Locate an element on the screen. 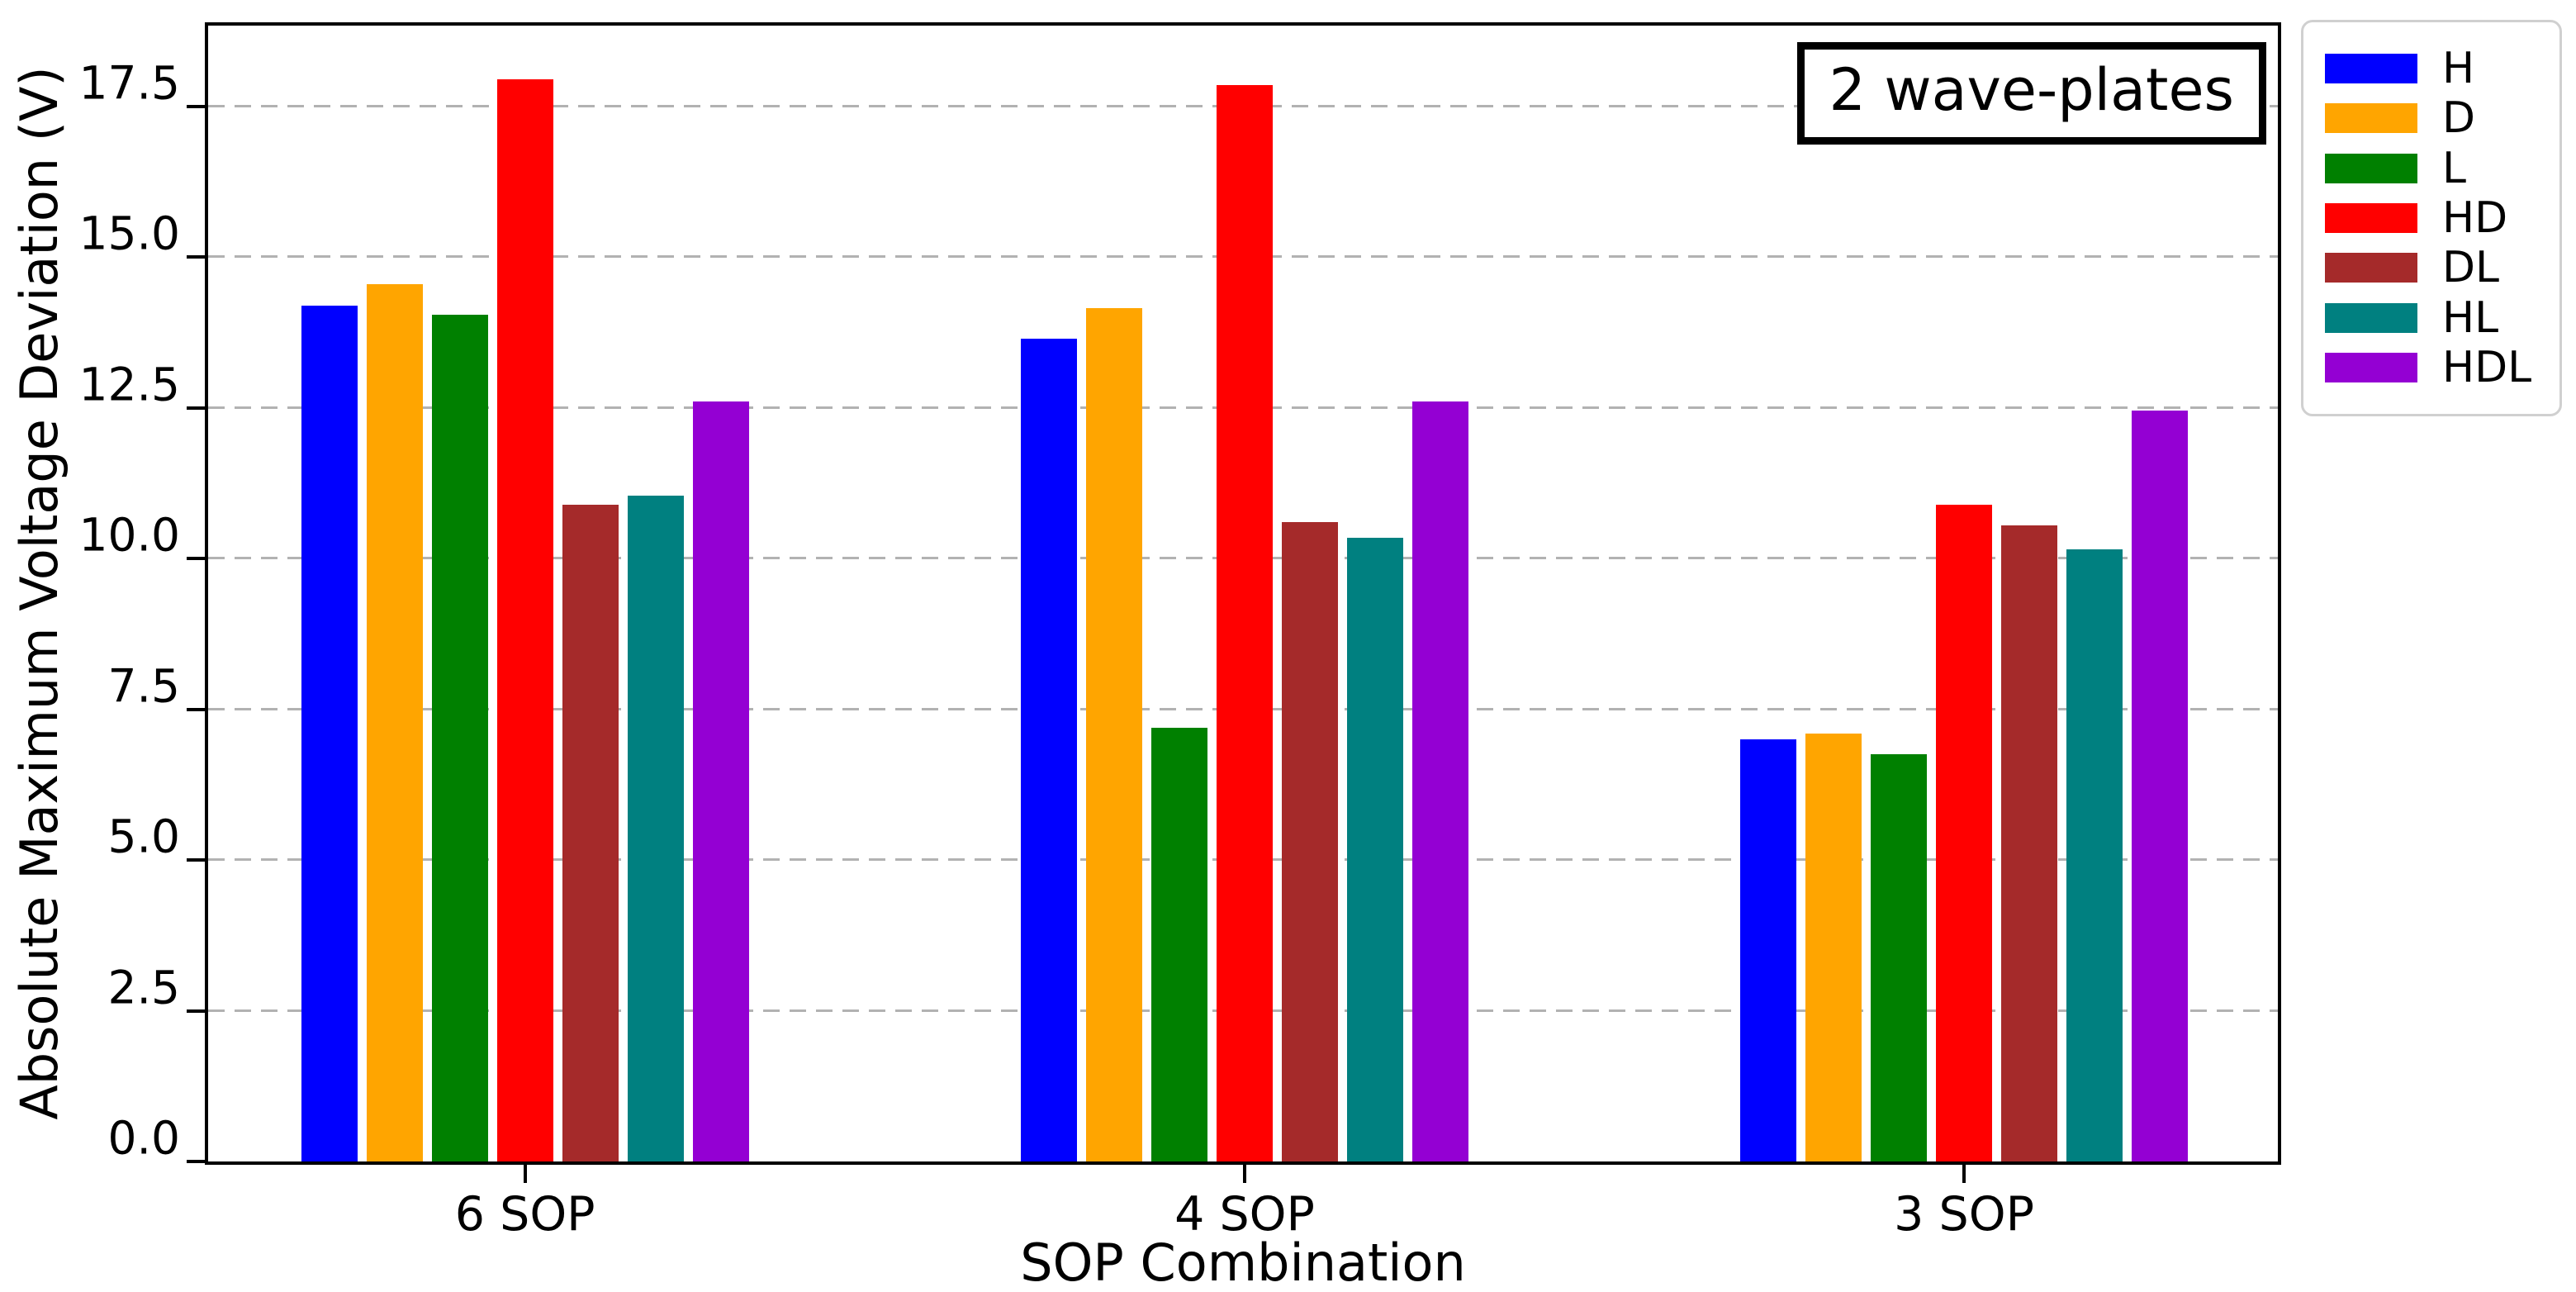 Image resolution: width=2576 pixels, height=1292 pixels. y-tick-label-2.5: 2.5 is located at coordinates (143, 987).